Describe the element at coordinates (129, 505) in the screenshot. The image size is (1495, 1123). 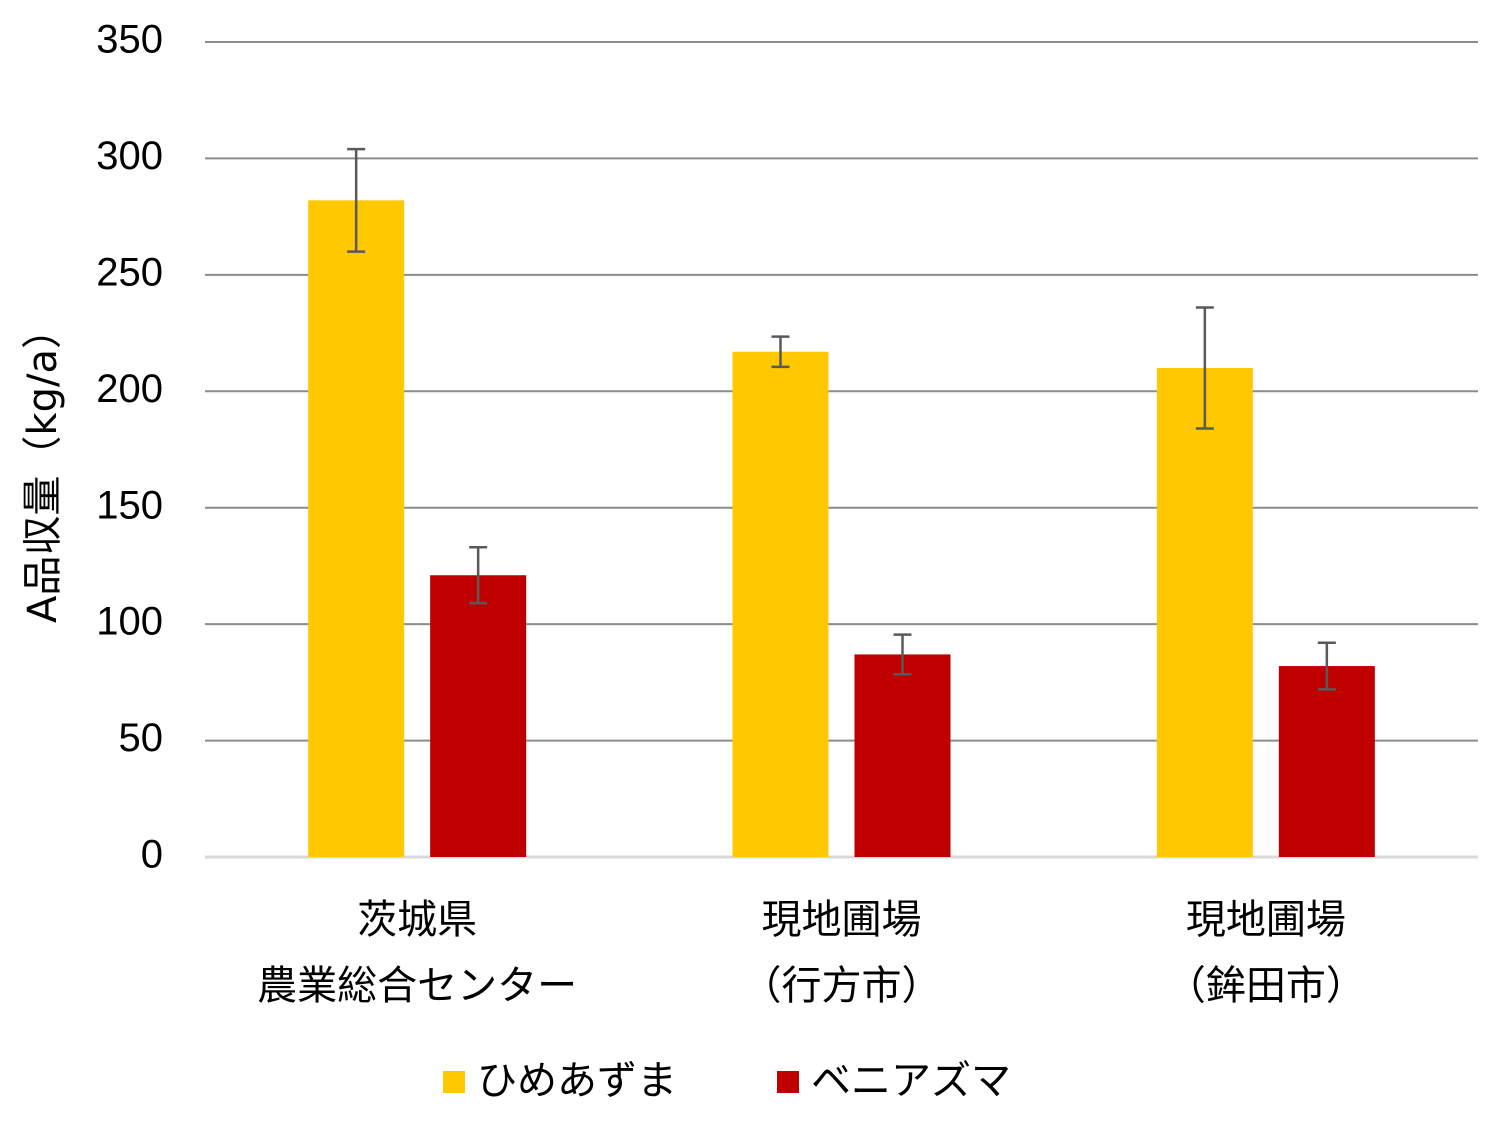
I see `y-tick-label: 150` at that location.